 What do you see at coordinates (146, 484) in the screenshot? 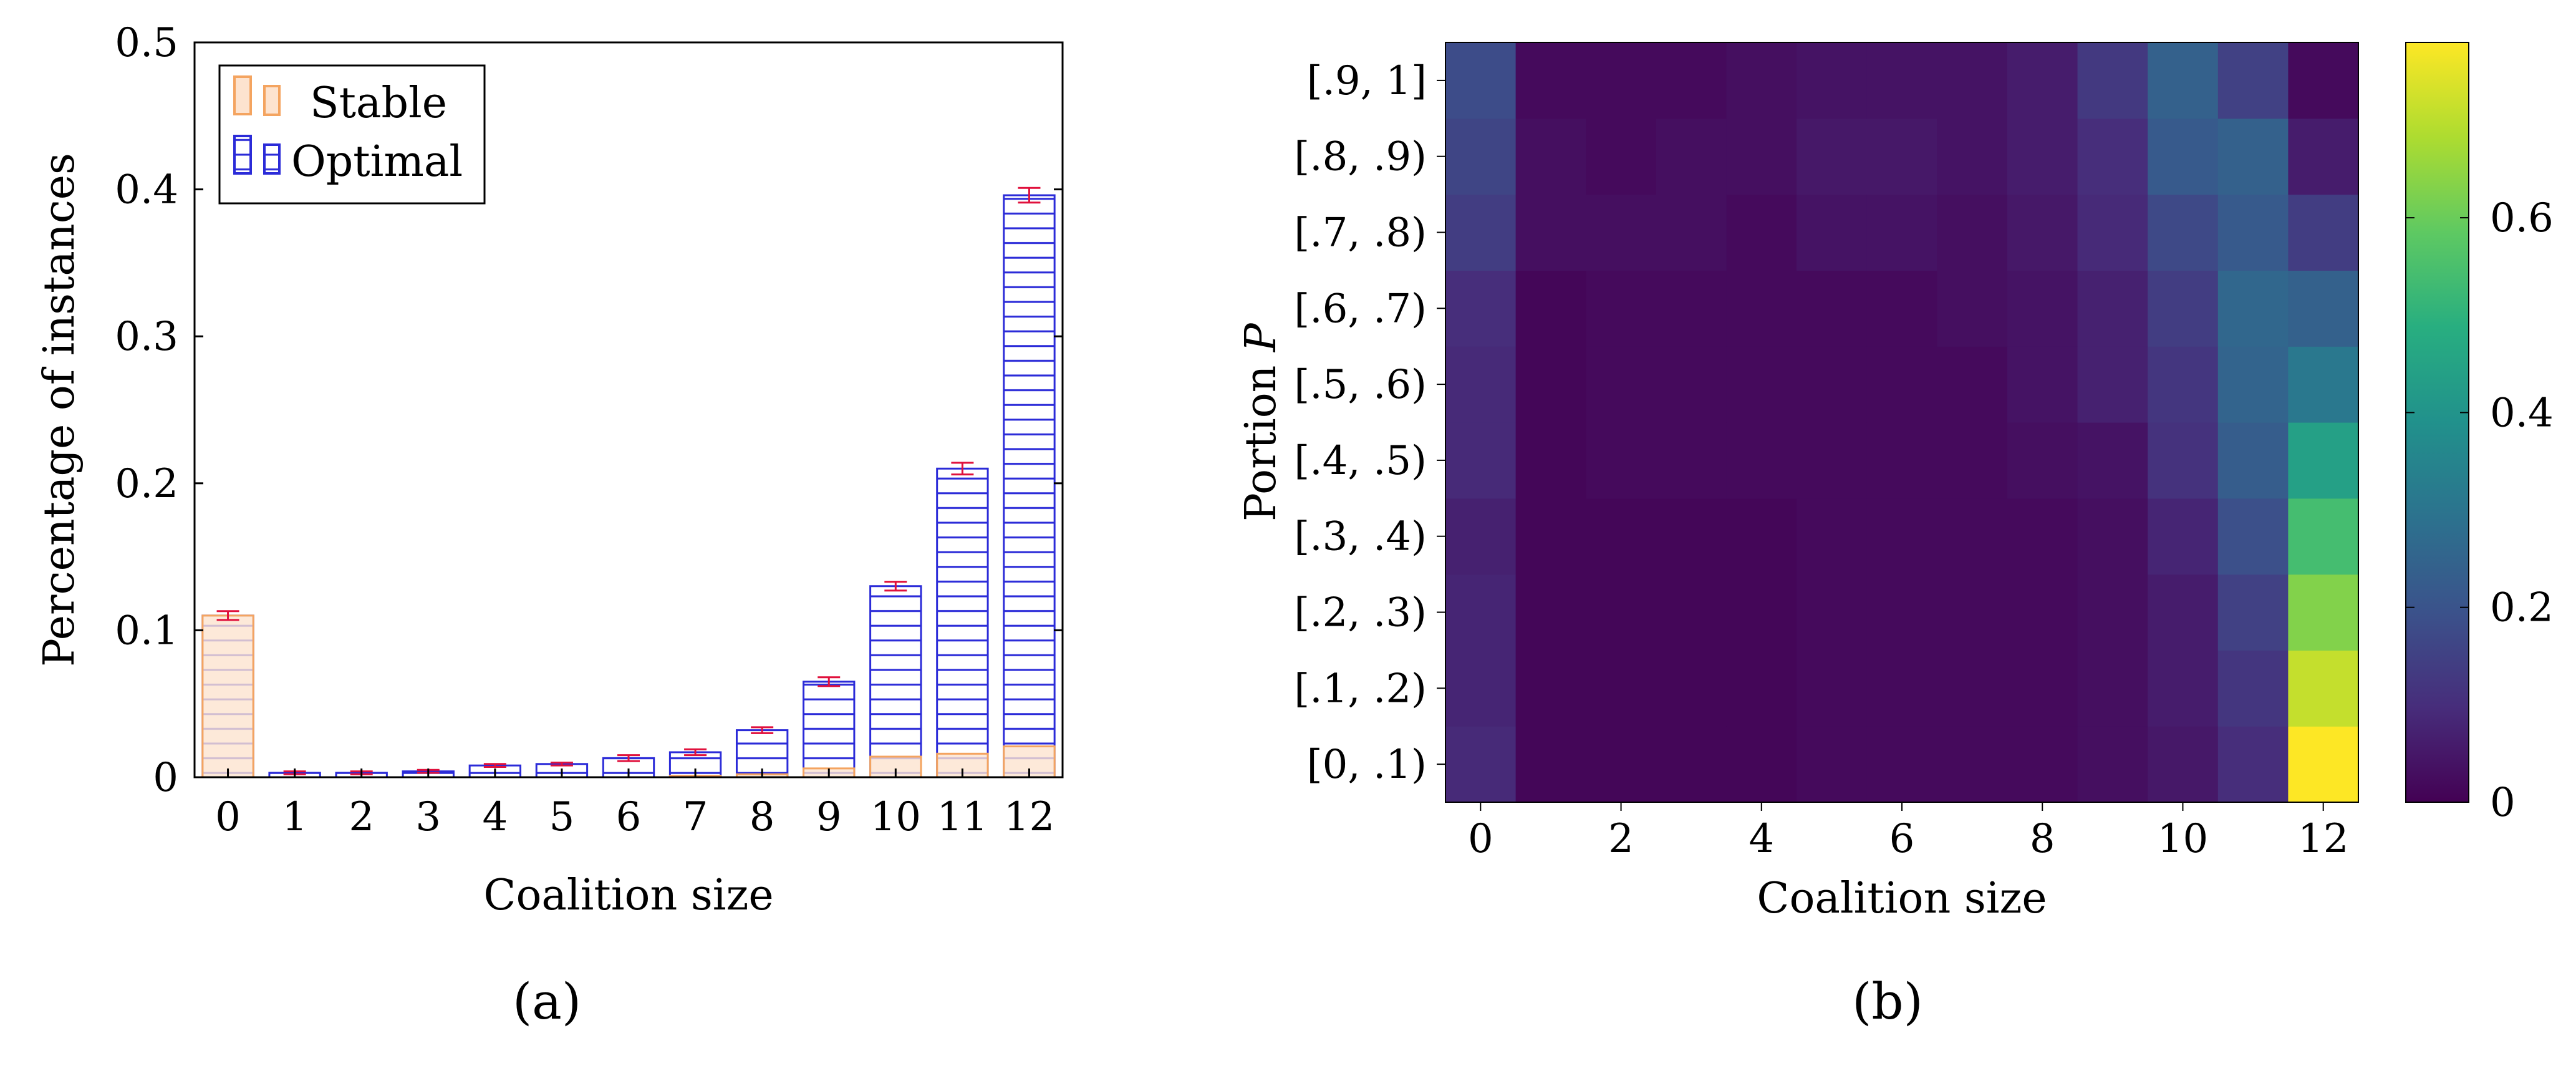
I see `y-tick-label: 0.2` at bounding box center [146, 484].